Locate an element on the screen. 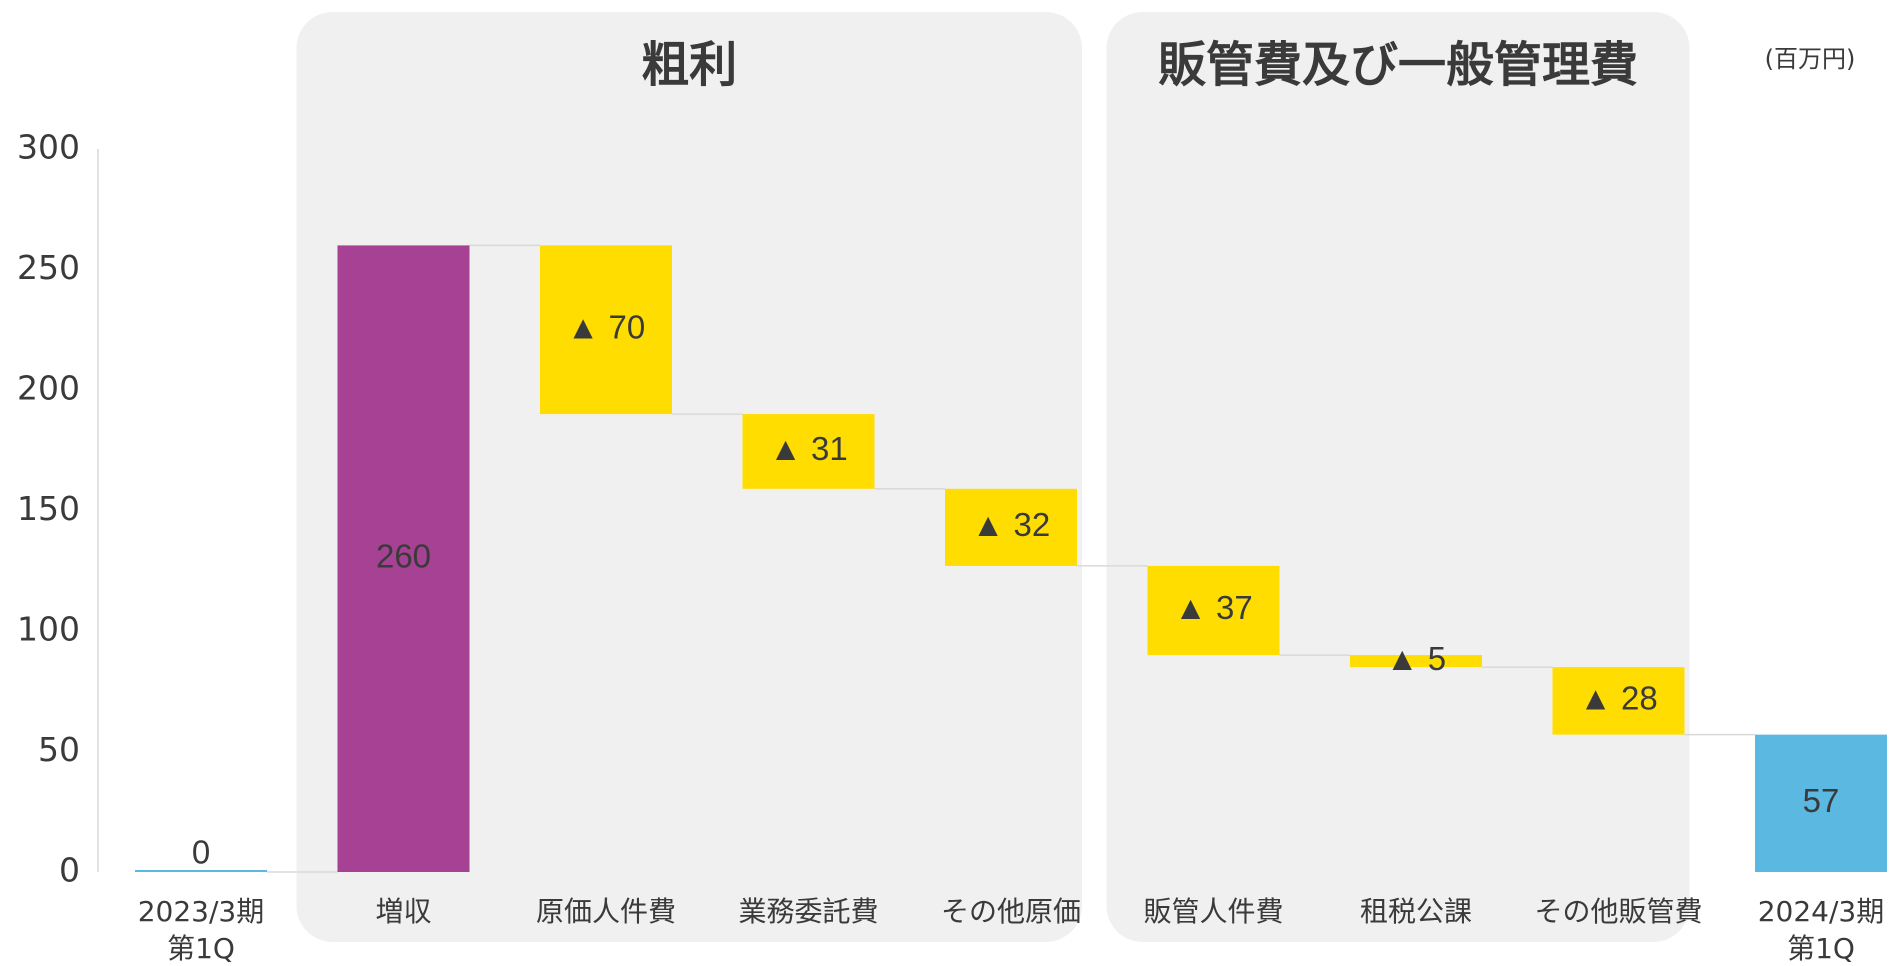 The width and height of the screenshot is (1890, 966). category-label-2: 増収 is located at coordinates (403, 911).